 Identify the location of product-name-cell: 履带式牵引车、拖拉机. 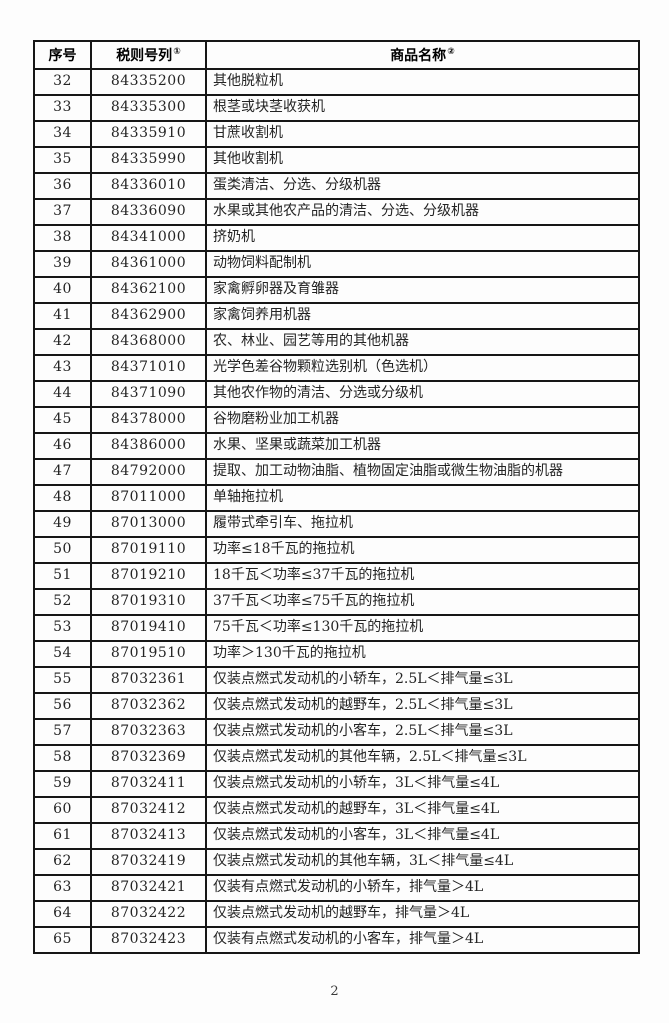
(422, 524).